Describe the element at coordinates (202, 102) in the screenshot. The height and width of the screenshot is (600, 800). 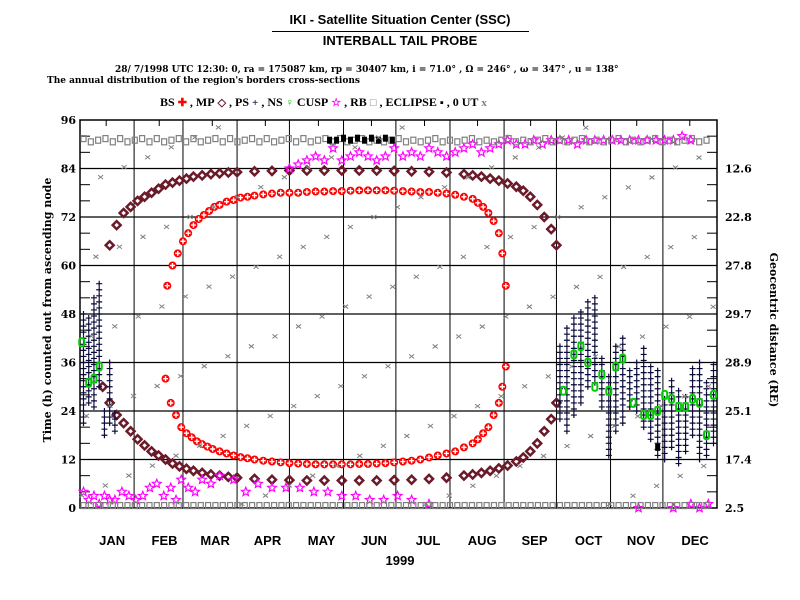
I see `legend-label-mp: , MP` at that location.